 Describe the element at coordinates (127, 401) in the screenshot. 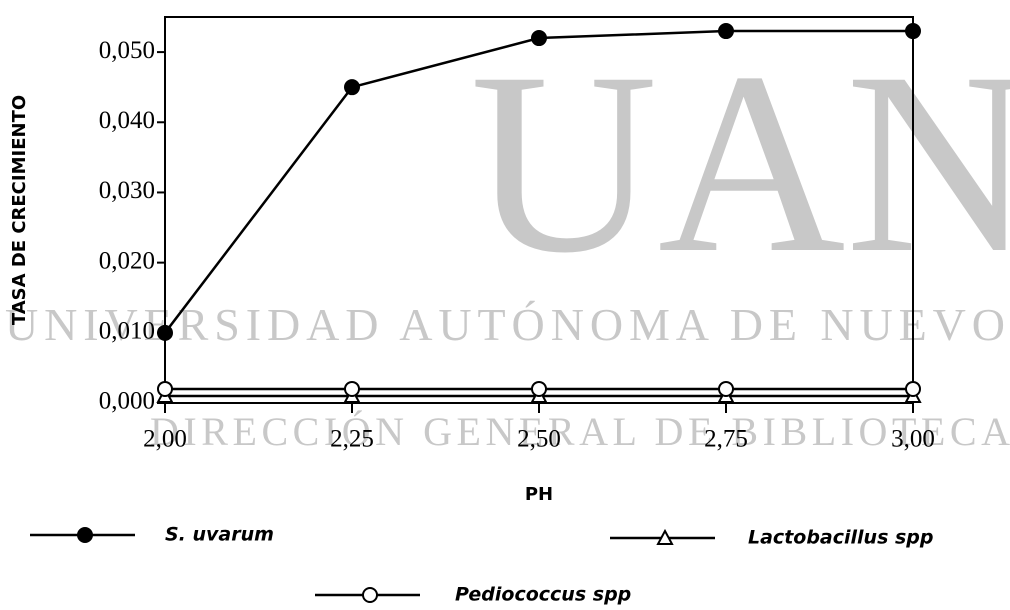

I see `y-tick-label: 0,000` at that location.